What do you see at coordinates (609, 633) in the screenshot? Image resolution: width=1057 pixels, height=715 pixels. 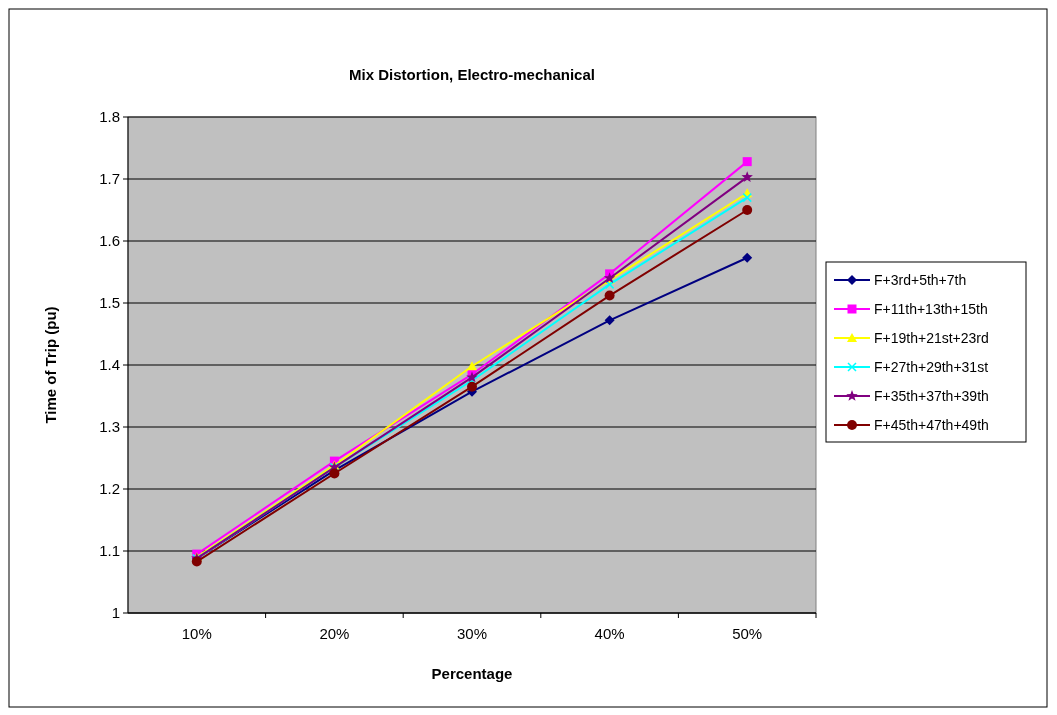 I see `x-tick-label: 40%` at bounding box center [609, 633].